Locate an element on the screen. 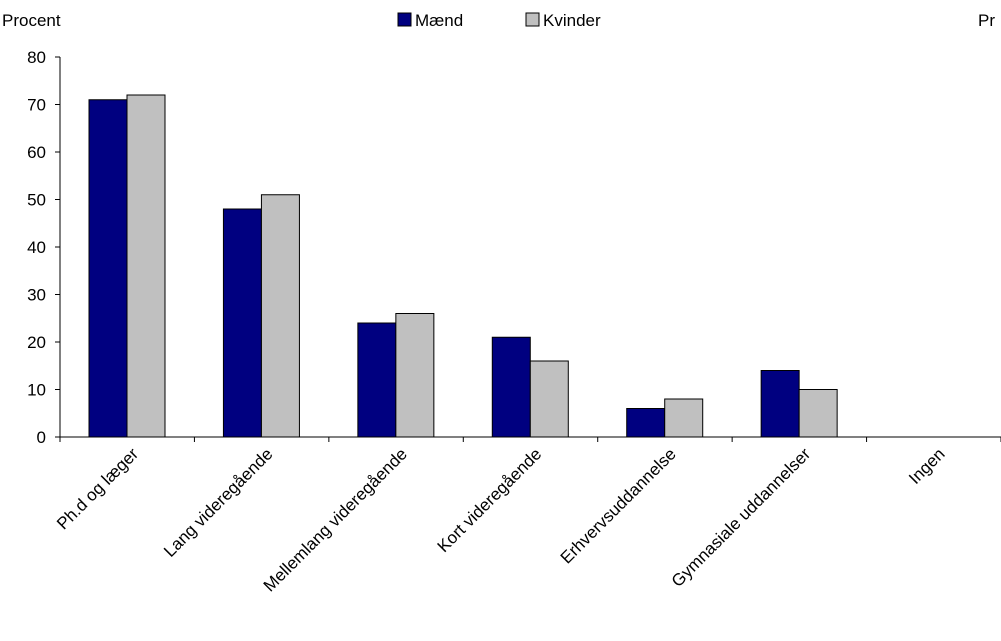 The width and height of the screenshot is (1001, 641). y-tick-label-20: 20 is located at coordinates (36, 342).